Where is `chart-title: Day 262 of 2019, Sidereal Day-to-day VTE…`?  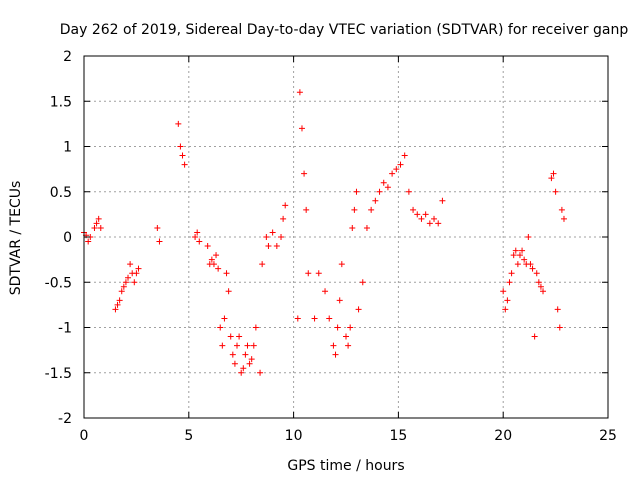 chart-title: Day 262 of 2019, Sidereal Day-to-day VTE… is located at coordinates (344, 30).